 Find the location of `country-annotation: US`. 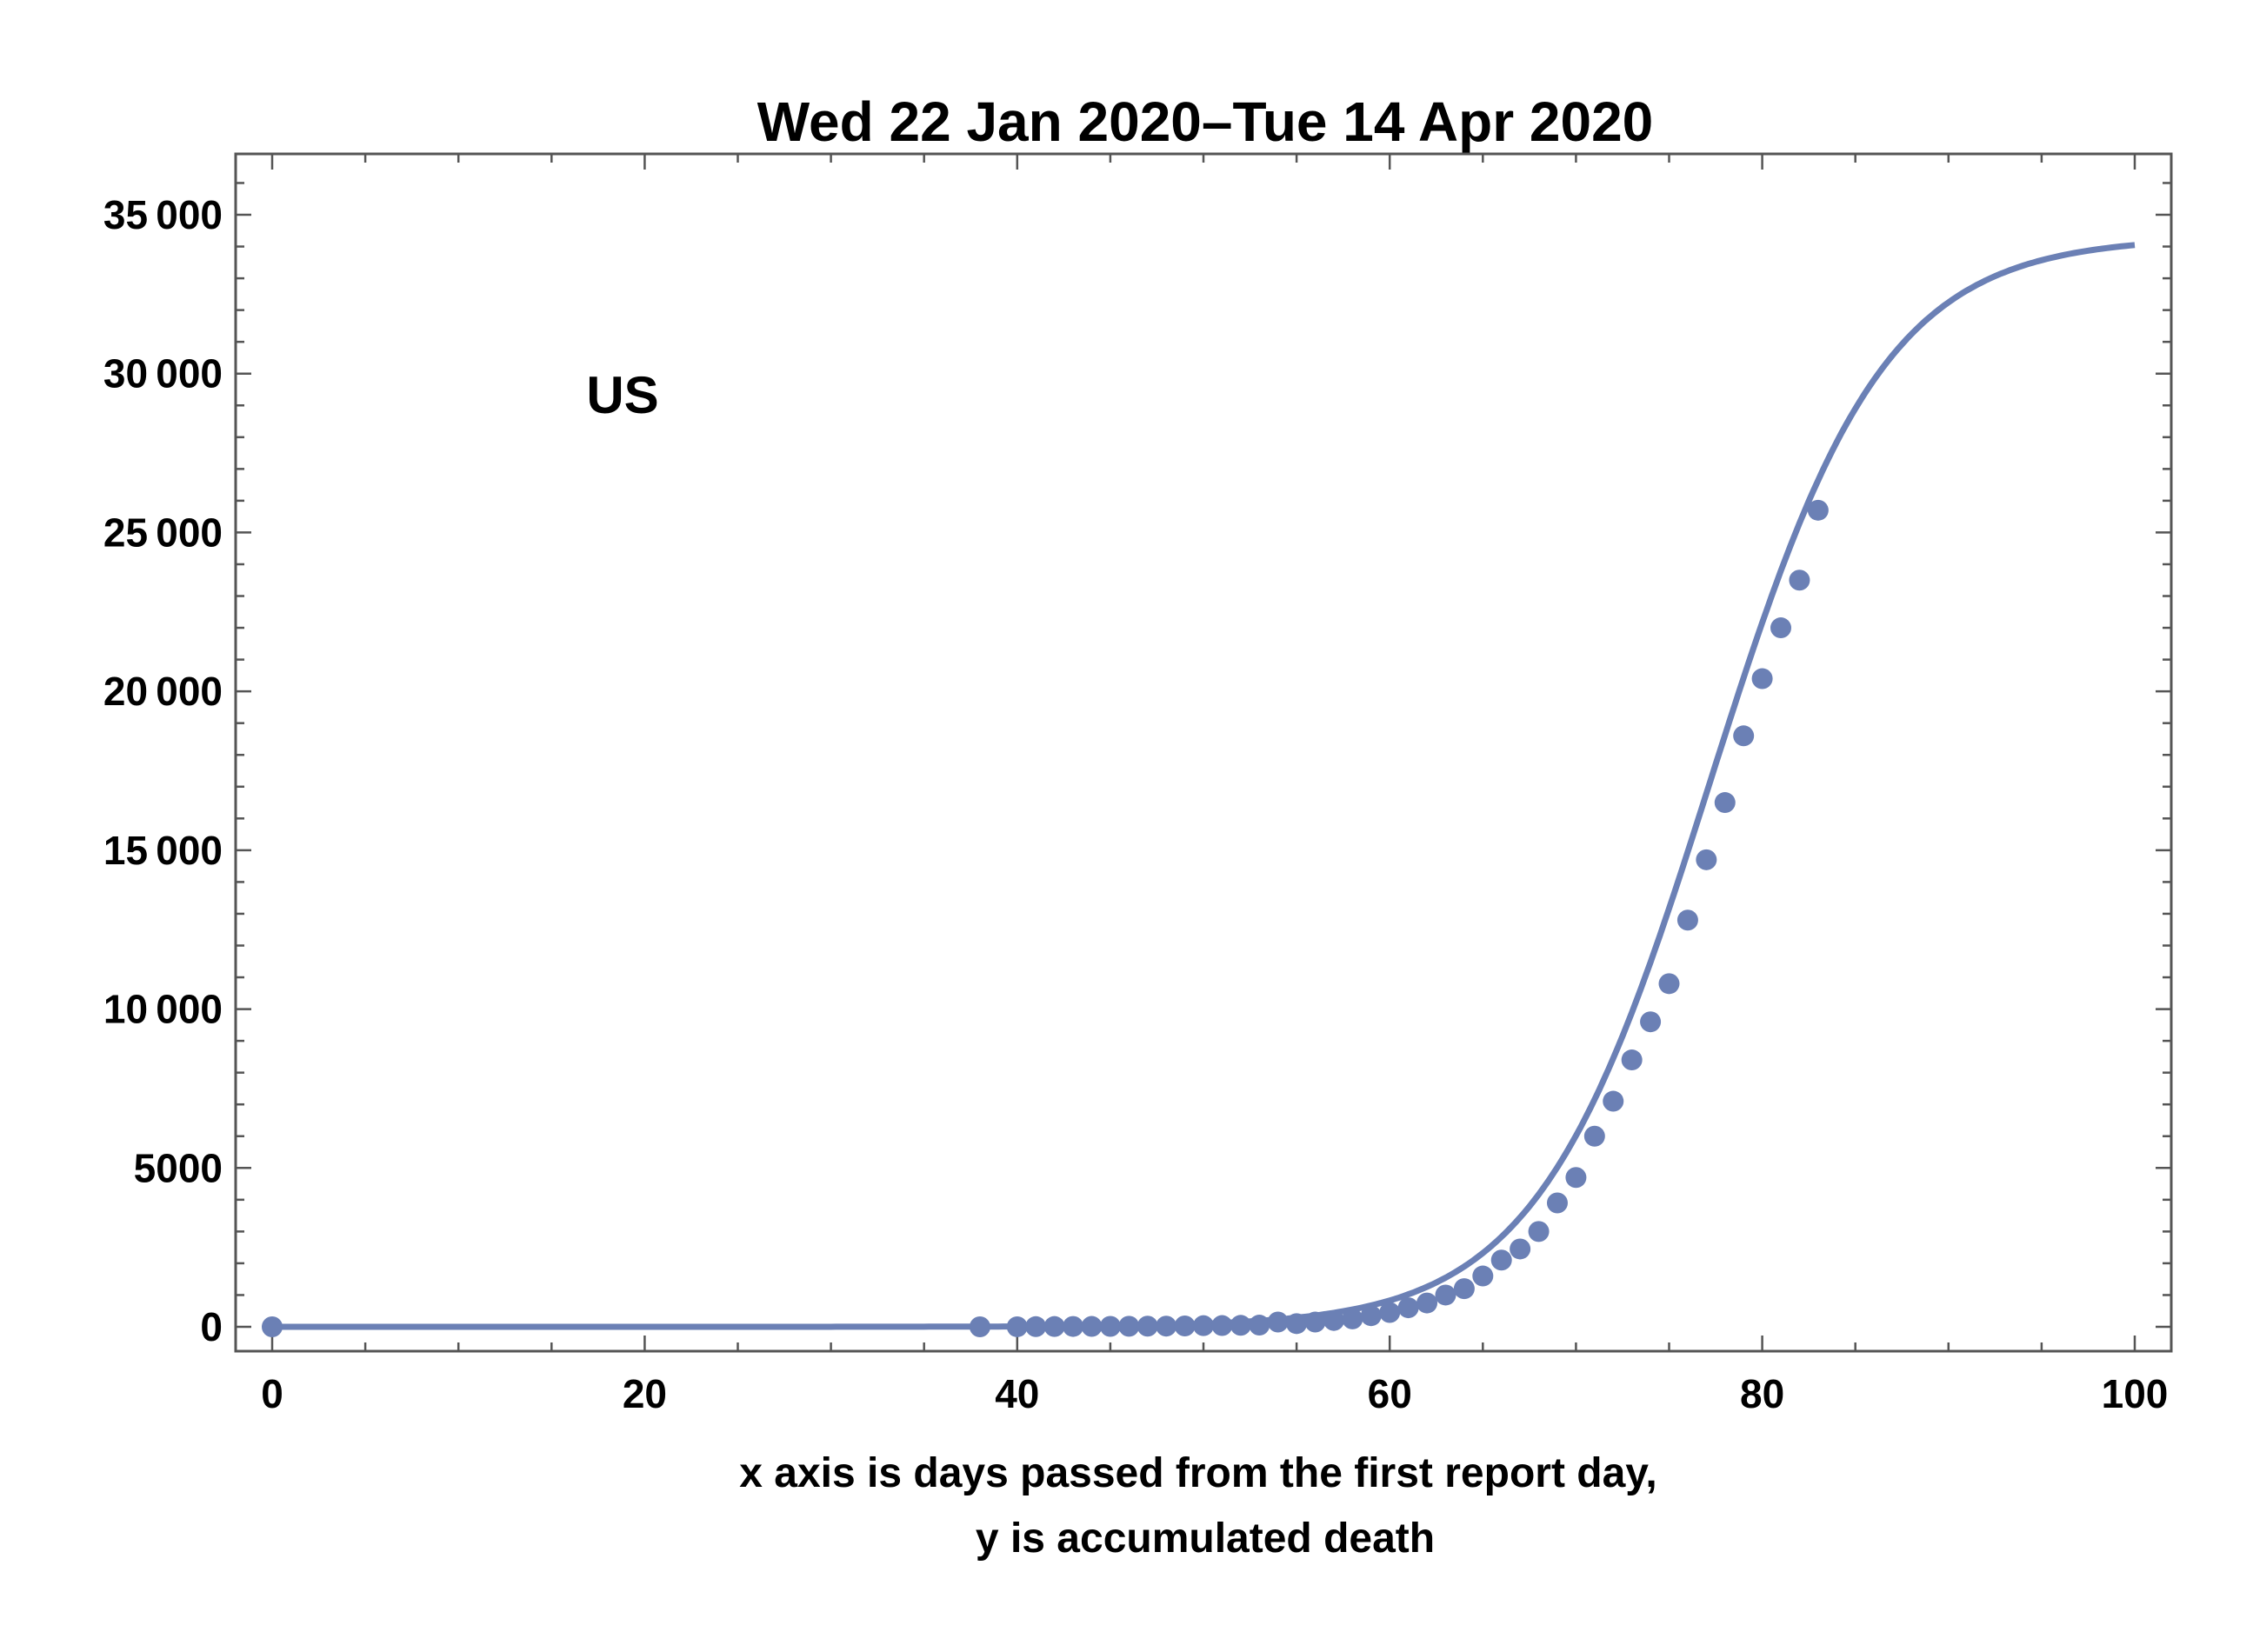

country-annotation: US is located at coordinates (622, 395).